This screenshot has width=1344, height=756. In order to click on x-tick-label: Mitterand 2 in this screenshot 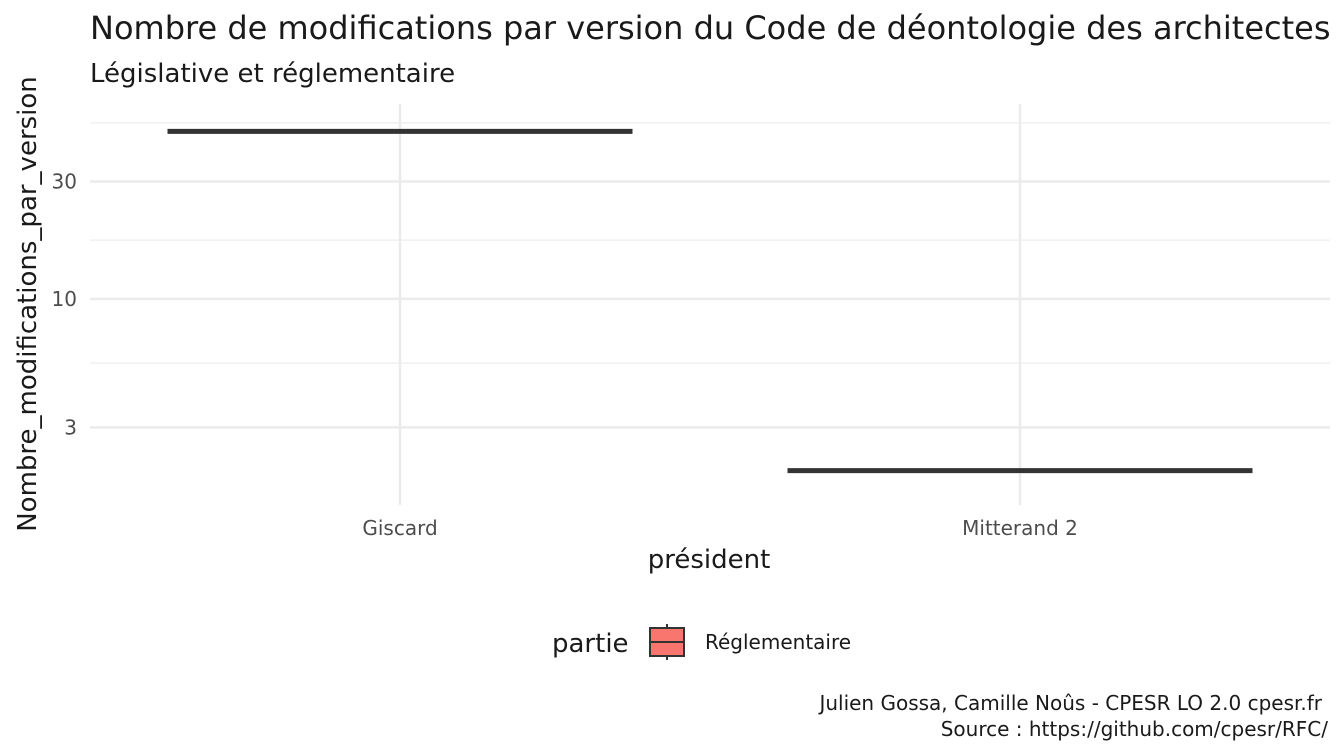, I will do `click(1020, 528)`.